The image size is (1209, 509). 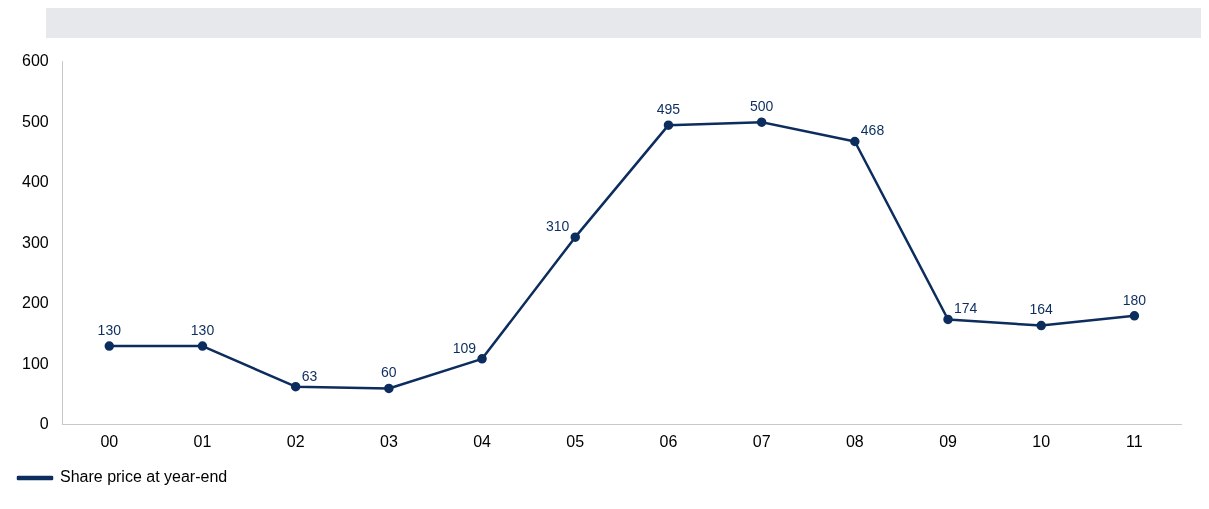 I want to click on x-tick-label: 02, so click(x=295, y=441).